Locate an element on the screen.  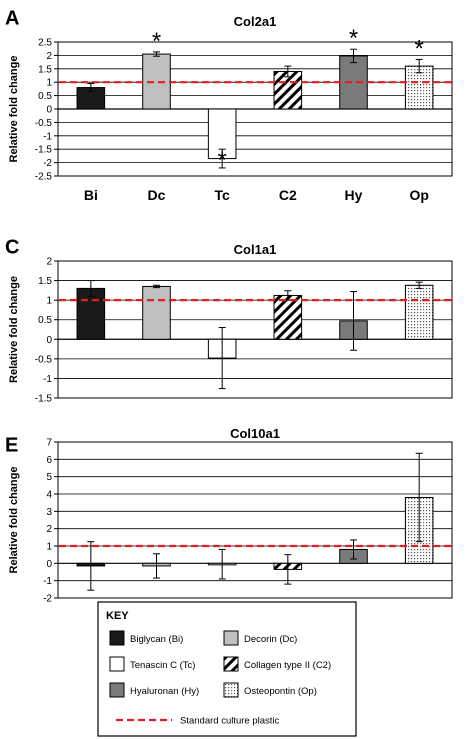
bar-op is located at coordinates (419, 312).